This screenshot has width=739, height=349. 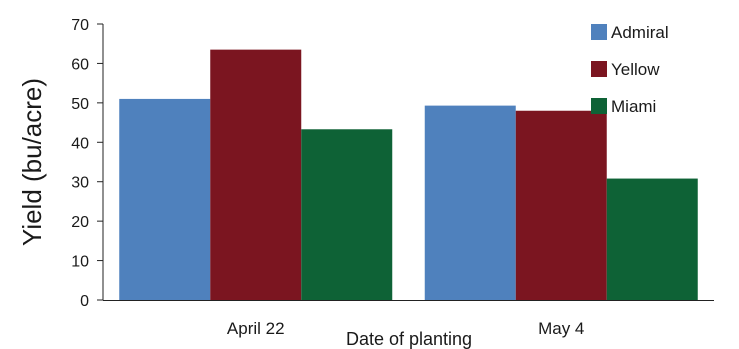 What do you see at coordinates (256, 328) in the screenshot?
I see `x-category-label: April 22` at bounding box center [256, 328].